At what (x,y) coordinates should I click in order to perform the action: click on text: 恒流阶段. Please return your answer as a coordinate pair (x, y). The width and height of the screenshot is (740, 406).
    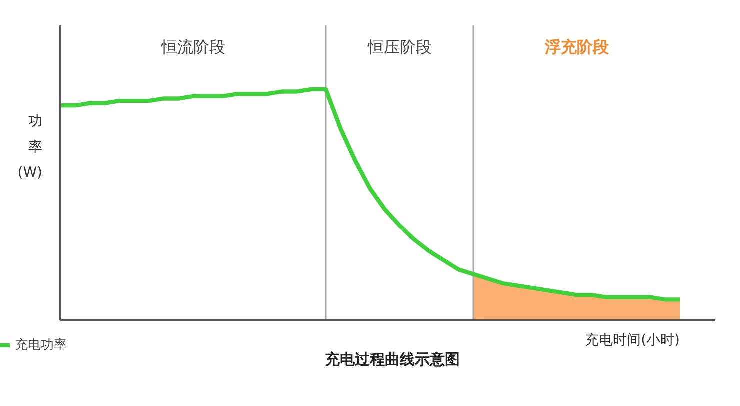
    Looking at the image, I should click on (193, 47).